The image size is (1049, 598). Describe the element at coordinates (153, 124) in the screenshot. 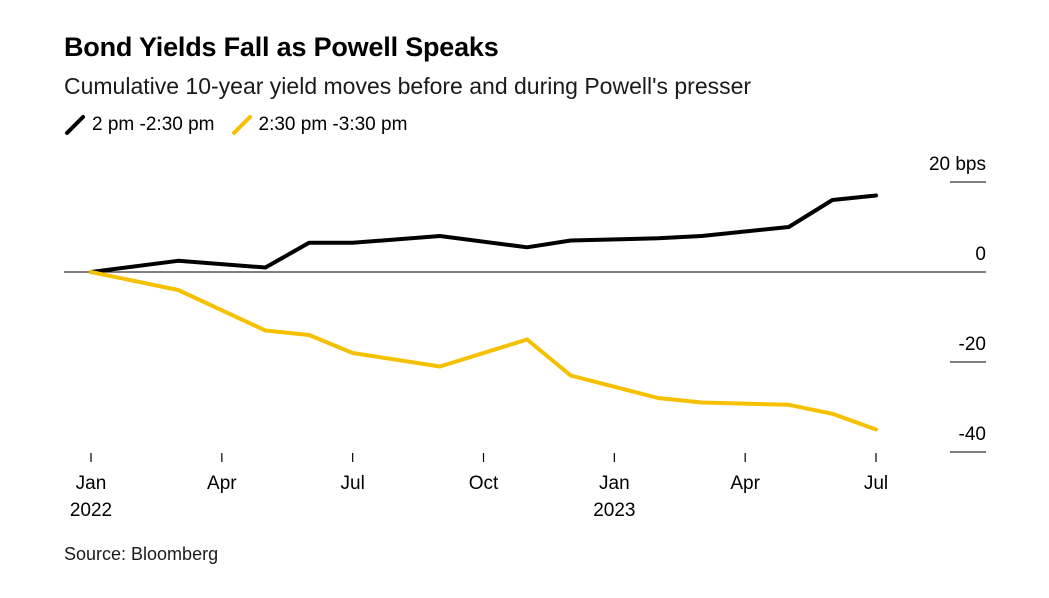

I see `legend-label-series-1: 2 pm -2:30 pm` at that location.